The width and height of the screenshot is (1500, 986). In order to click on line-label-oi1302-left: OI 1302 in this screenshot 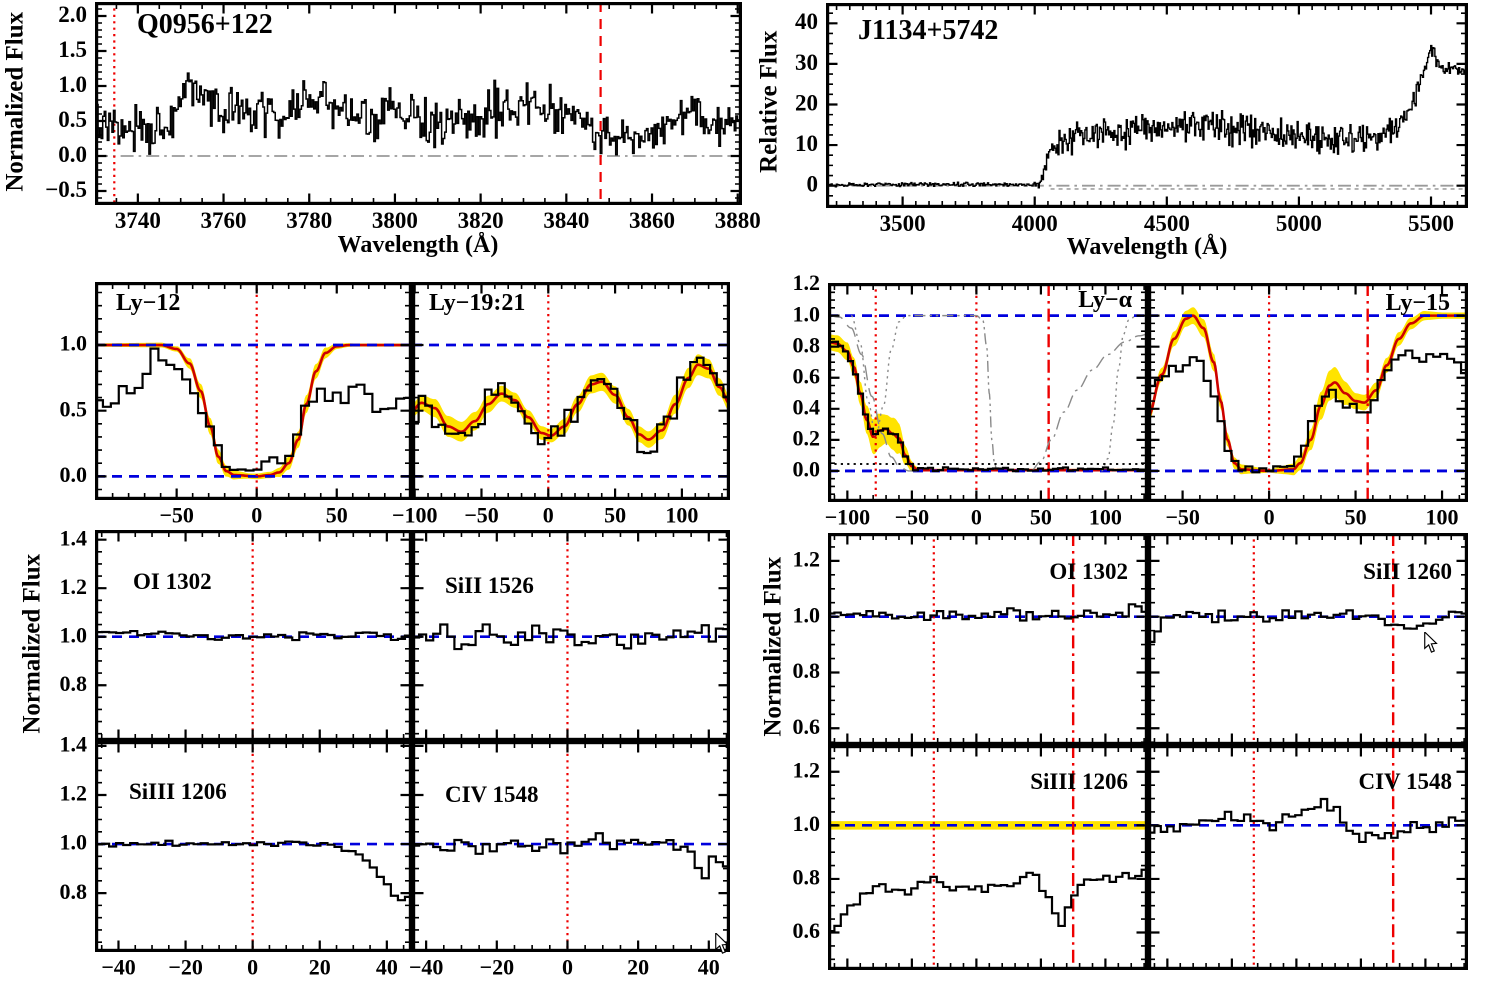, I will do `click(172, 581)`.